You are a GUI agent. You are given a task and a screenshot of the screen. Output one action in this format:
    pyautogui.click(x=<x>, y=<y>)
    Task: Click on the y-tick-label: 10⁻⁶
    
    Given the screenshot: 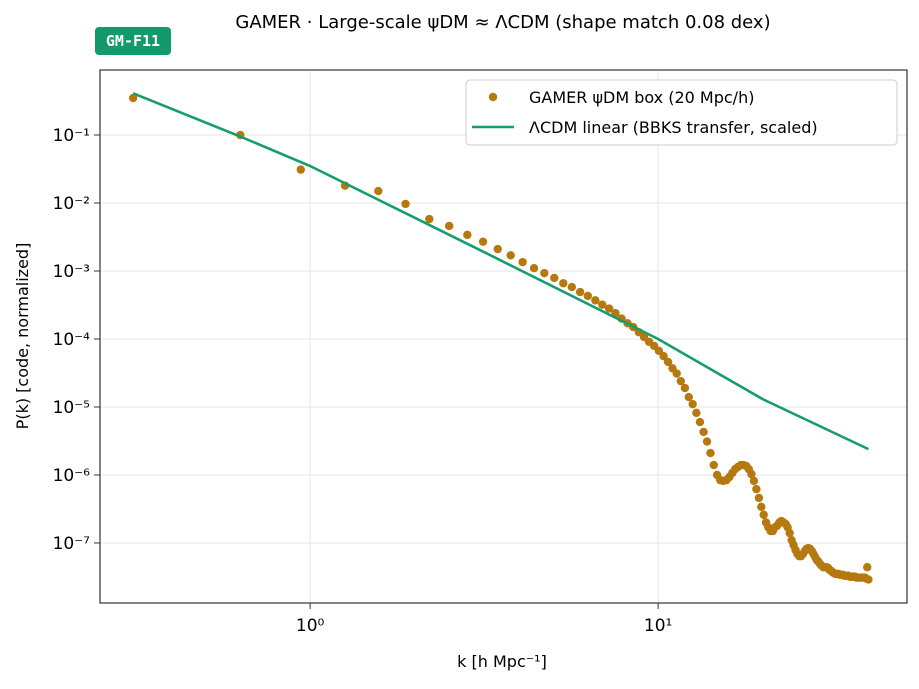 What is the action you would take?
    pyautogui.click(x=72, y=476)
    